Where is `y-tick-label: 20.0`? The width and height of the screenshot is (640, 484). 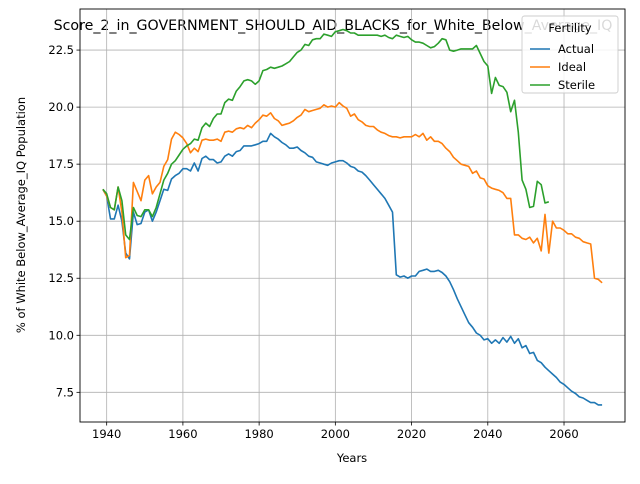
y-tick-label: 20.0 is located at coordinates (61, 107).